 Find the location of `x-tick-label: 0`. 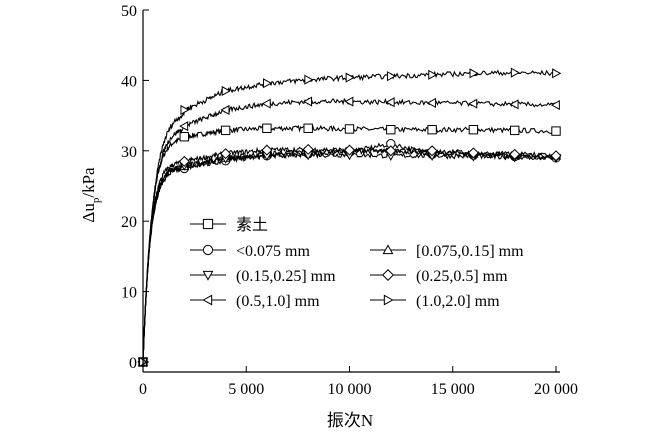

x-tick-label: 0 is located at coordinates (143, 389).